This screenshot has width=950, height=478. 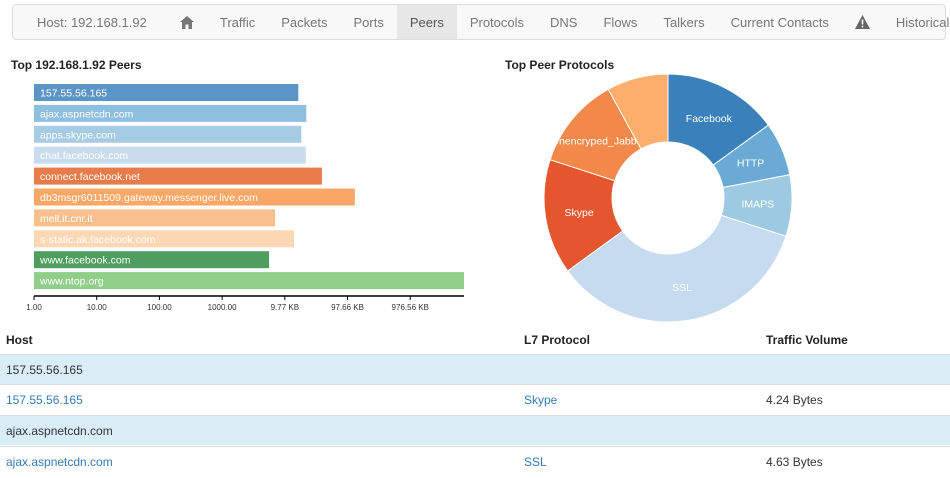 I want to click on peer-bar-label: connect.facebook.net, so click(x=90, y=177).